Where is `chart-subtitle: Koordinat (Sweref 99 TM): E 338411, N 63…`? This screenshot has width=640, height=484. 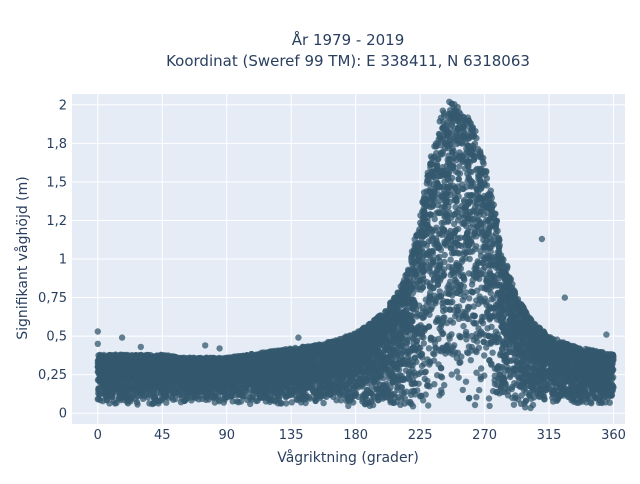 chart-subtitle: Koordinat (Sweref 99 TM): E 338411, N 63… is located at coordinates (348, 61).